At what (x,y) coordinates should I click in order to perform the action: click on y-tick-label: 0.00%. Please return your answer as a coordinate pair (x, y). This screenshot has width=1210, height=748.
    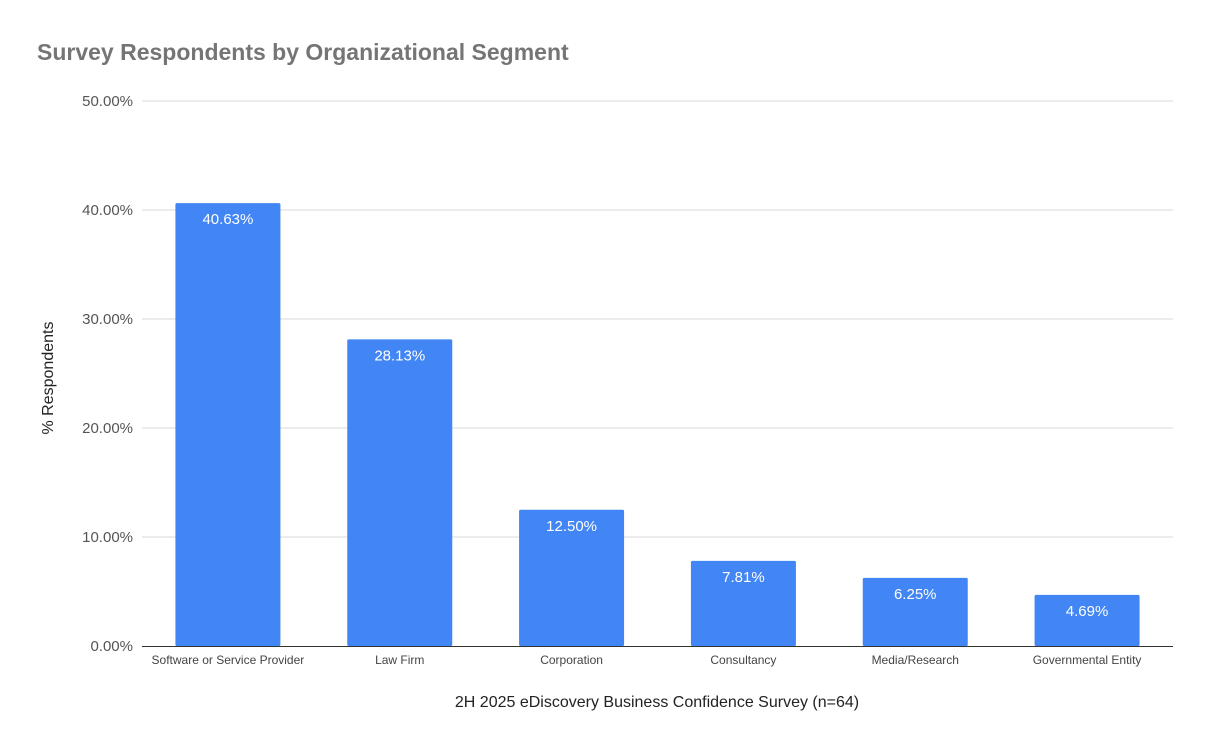
    Looking at the image, I should click on (111, 646).